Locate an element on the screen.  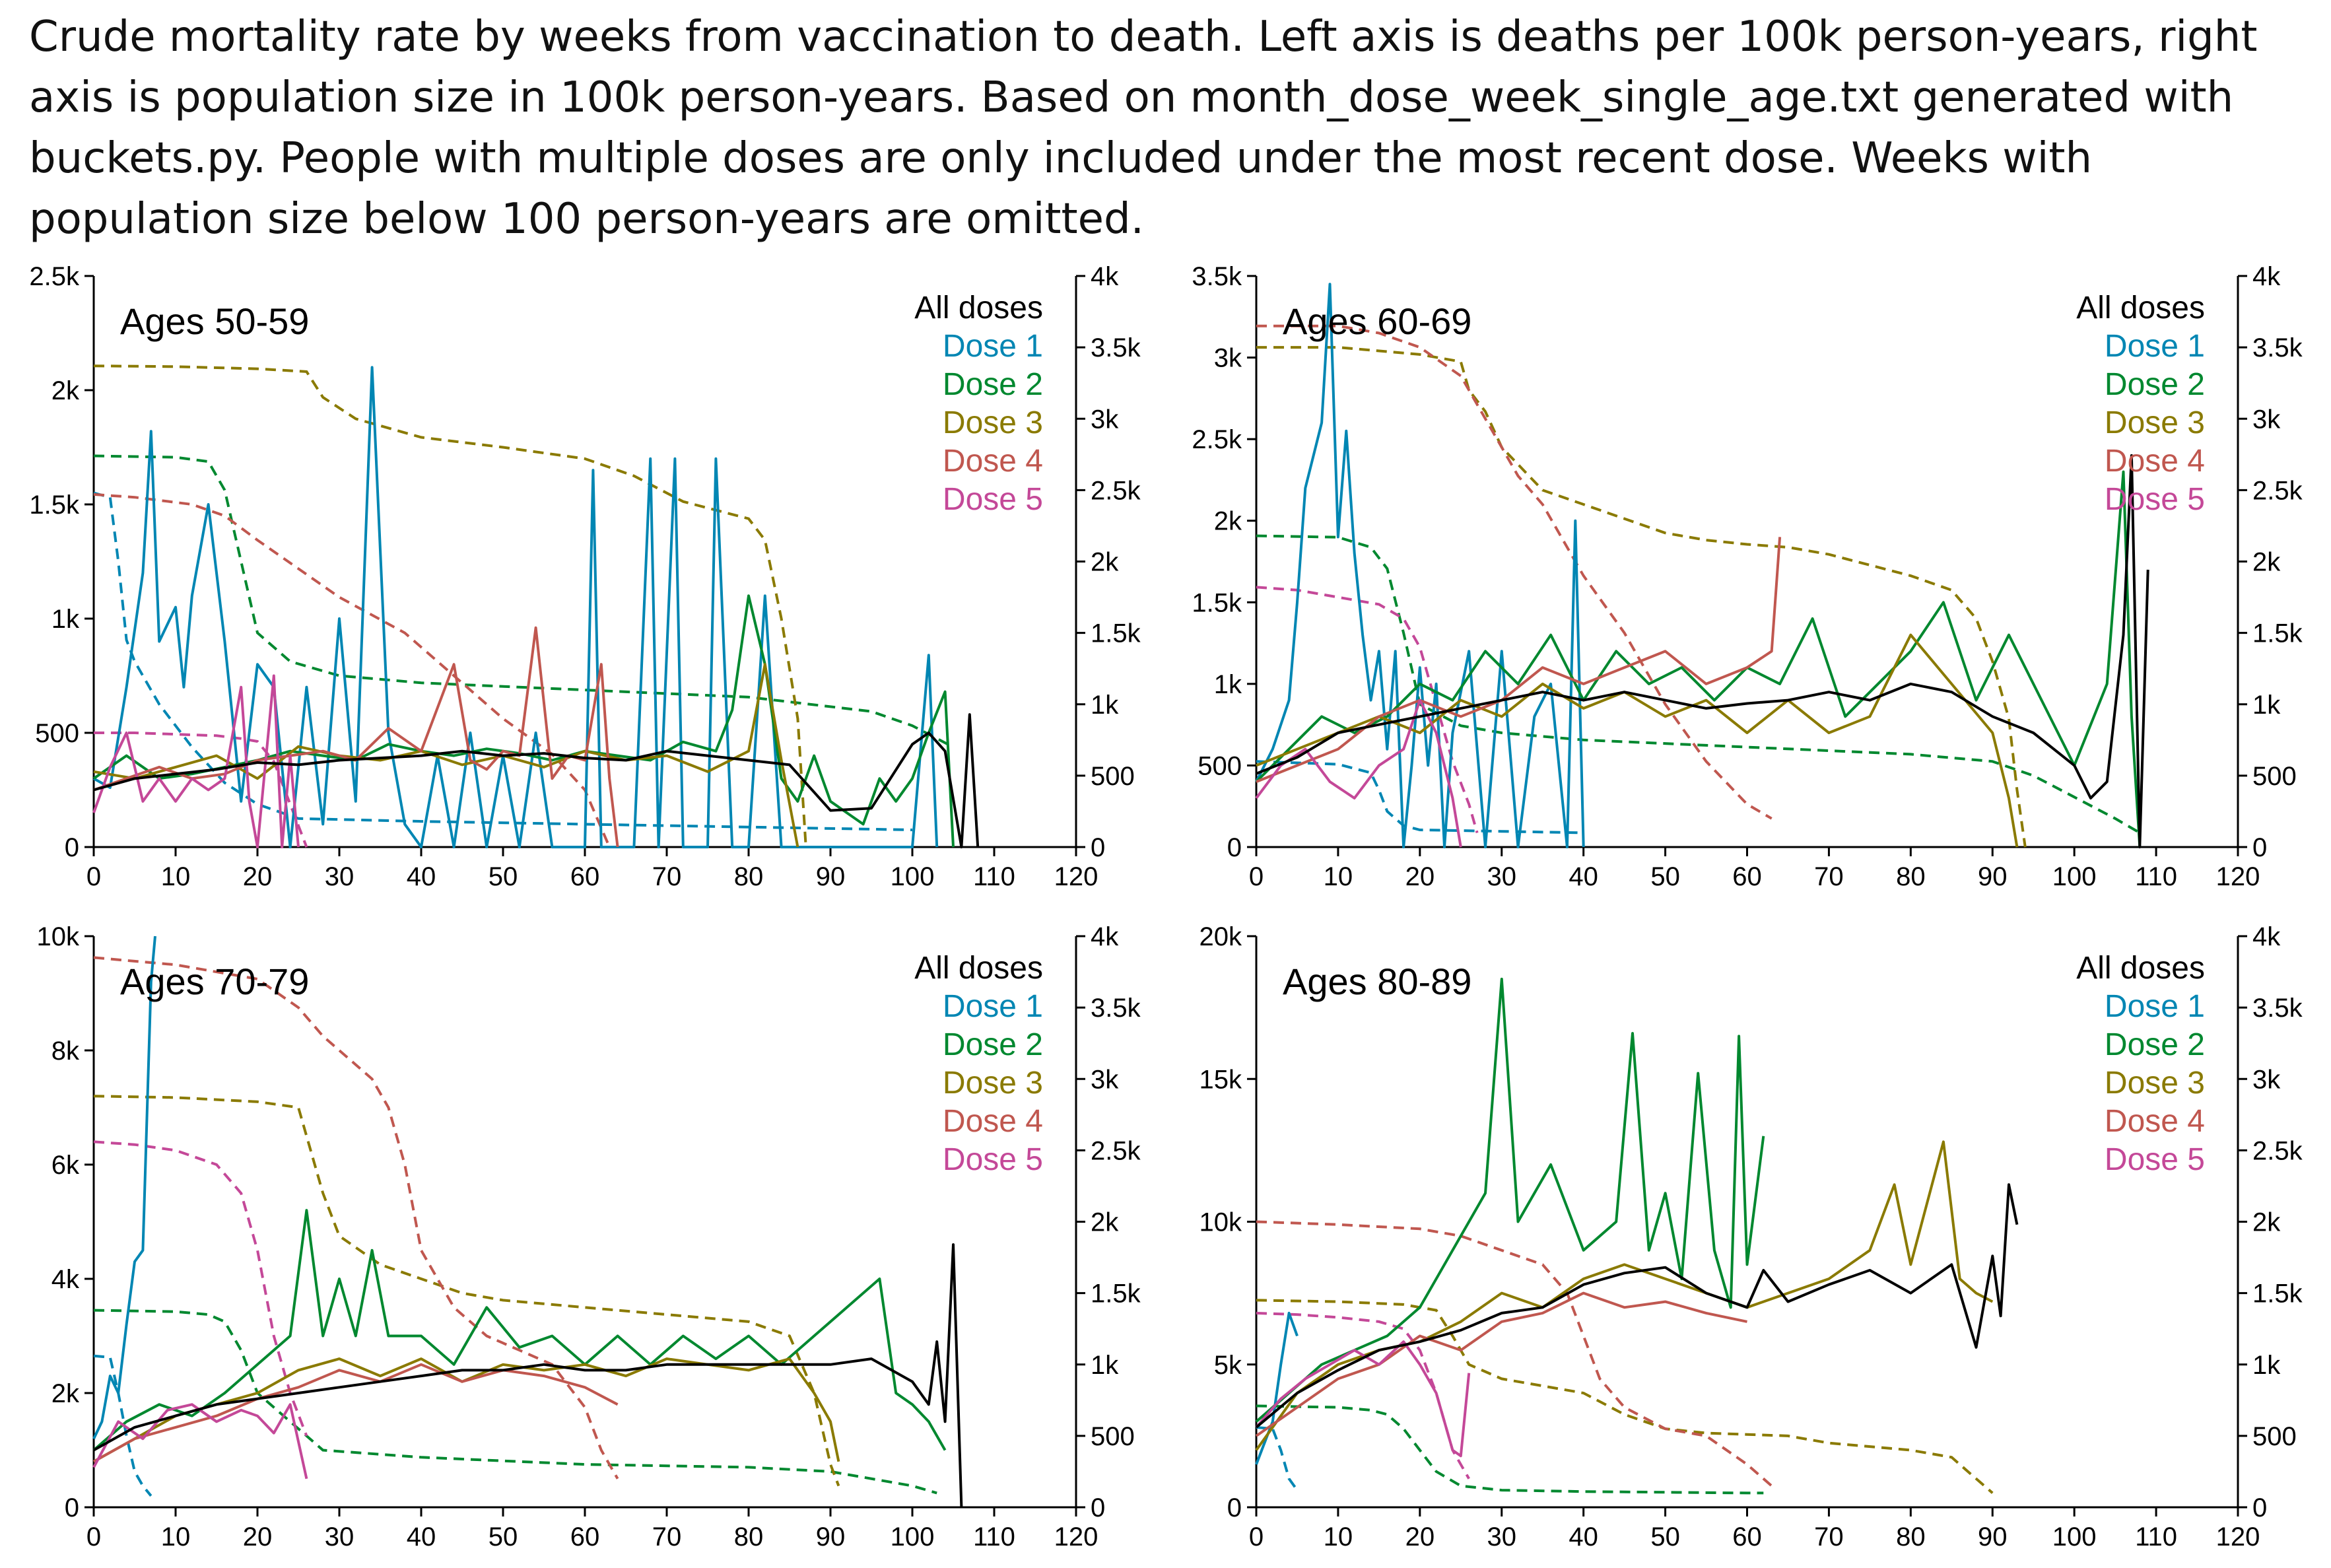
left-tick-label: 3.5k is located at coordinates (1217, 276).